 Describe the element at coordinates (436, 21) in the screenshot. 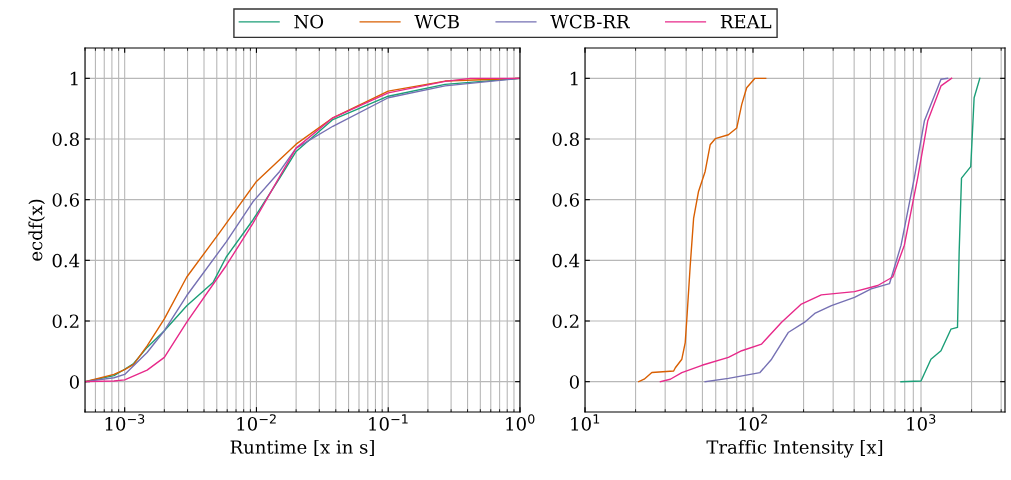

I see `legend-label: WCB` at that location.